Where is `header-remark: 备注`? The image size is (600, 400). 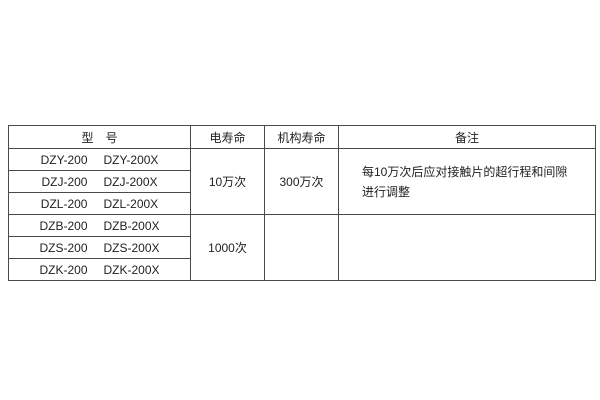
header-remark: 备注 is located at coordinates (467, 137).